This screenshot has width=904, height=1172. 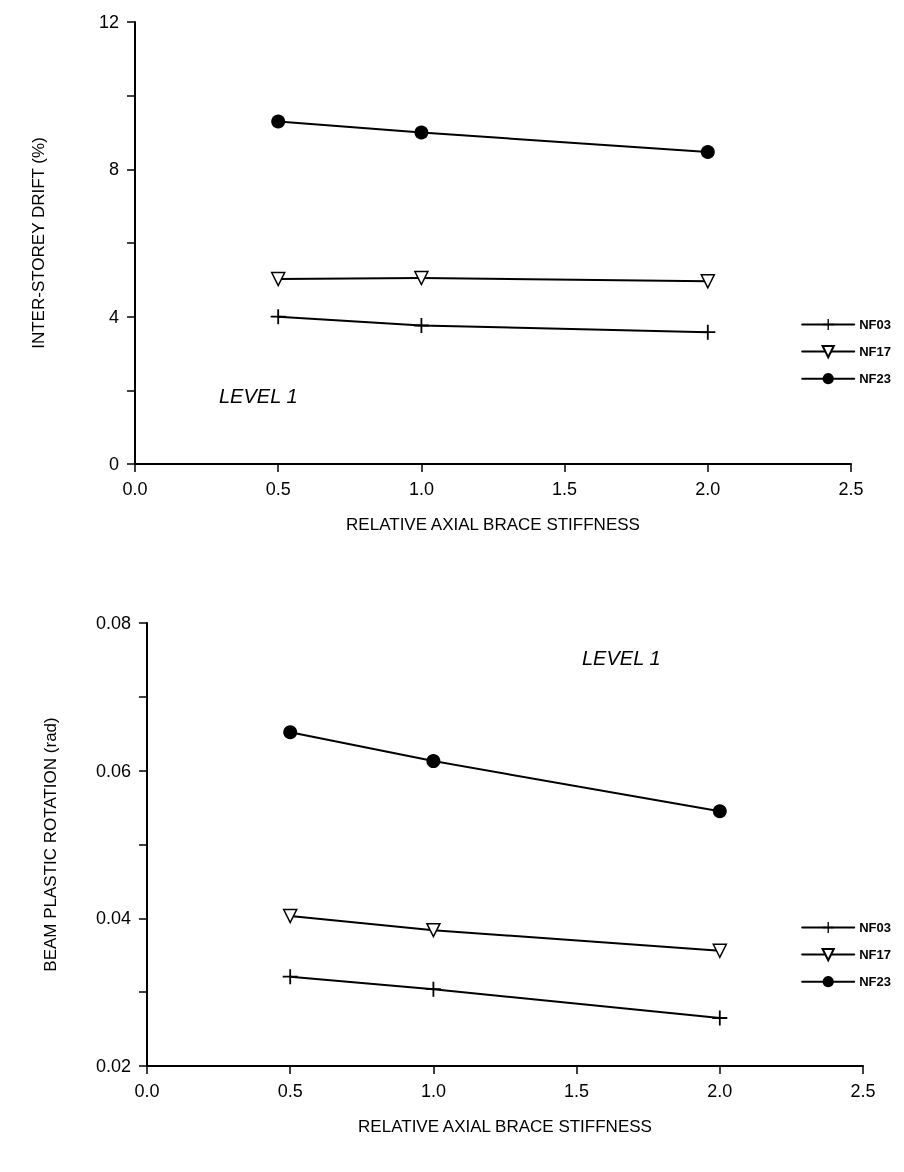 I want to click on y-tick-label: 0.02, so click(x=113, y=1066).